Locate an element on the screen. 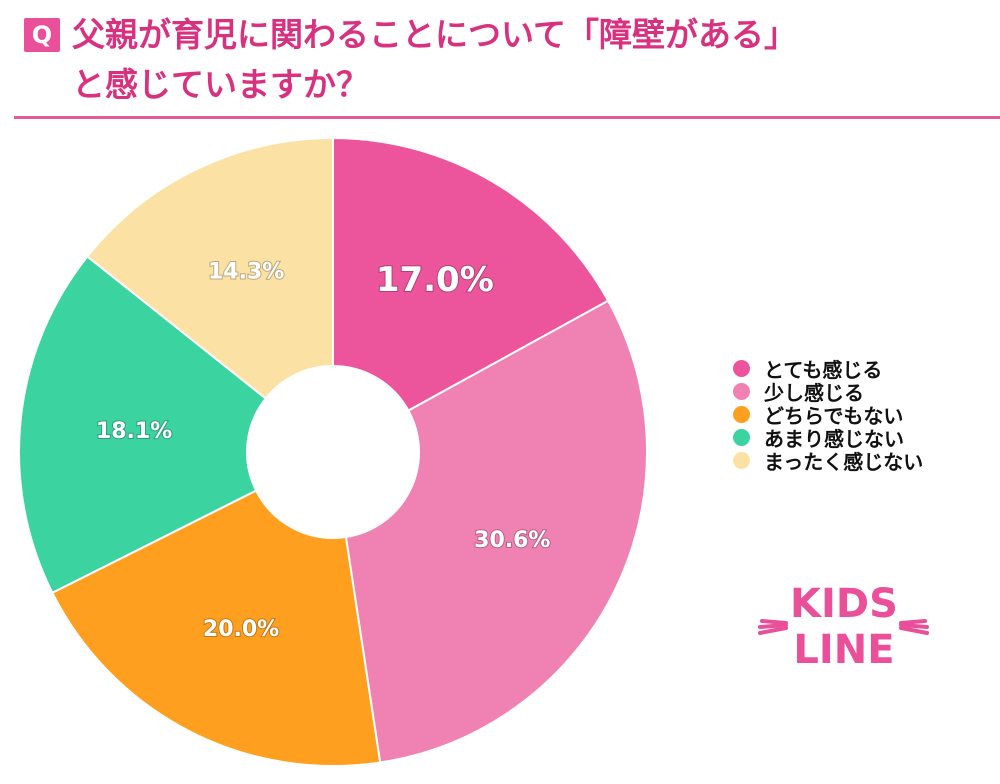  legend-label: 少し感じる is located at coordinates (814, 393).